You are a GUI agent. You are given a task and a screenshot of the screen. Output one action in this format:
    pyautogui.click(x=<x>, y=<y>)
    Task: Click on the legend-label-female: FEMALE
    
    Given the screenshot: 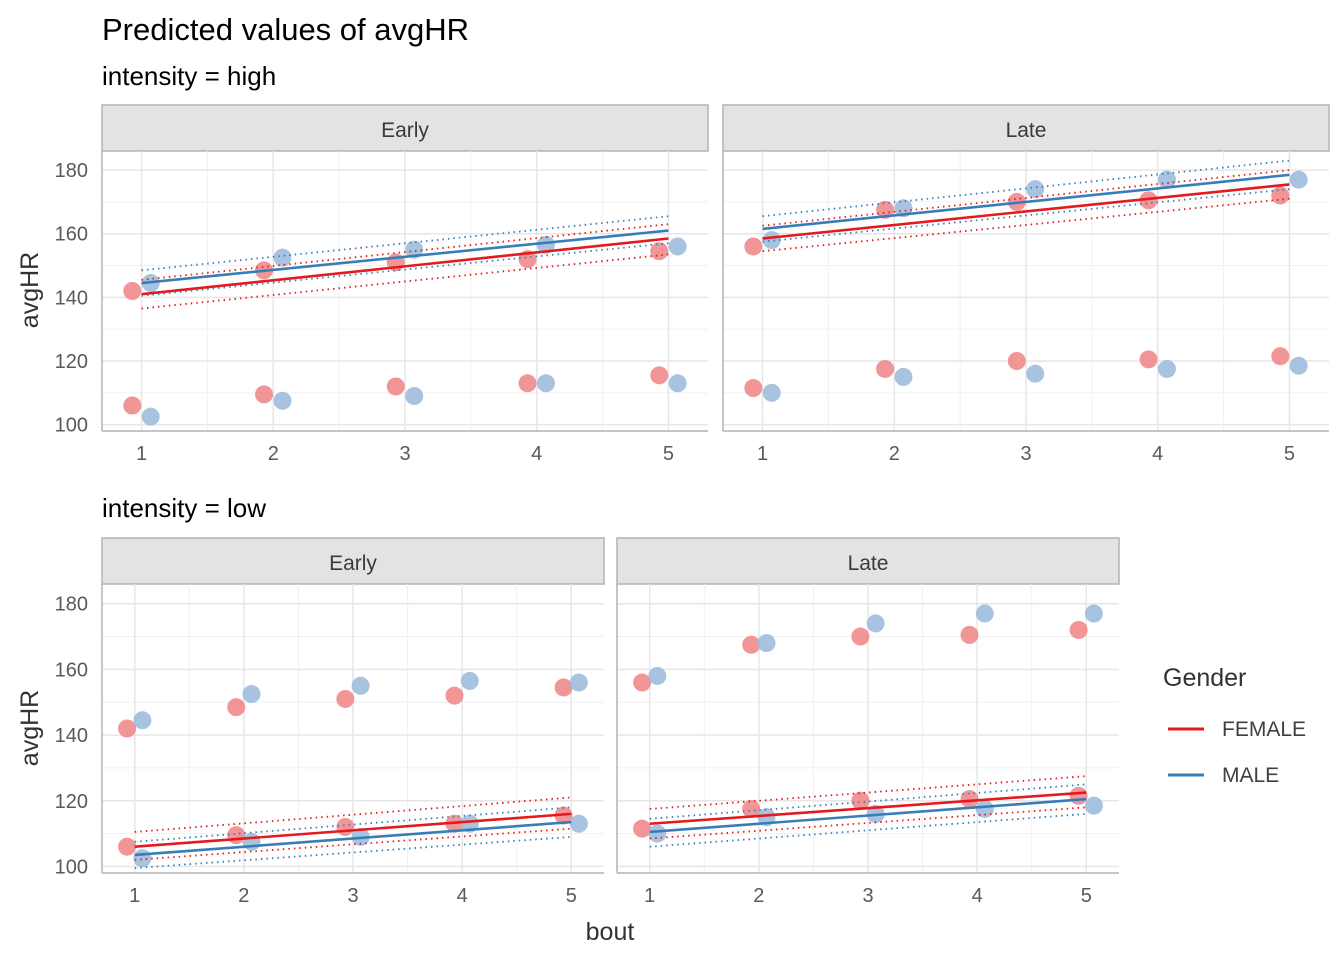 What is the action you would take?
    pyautogui.click(x=1264, y=729)
    